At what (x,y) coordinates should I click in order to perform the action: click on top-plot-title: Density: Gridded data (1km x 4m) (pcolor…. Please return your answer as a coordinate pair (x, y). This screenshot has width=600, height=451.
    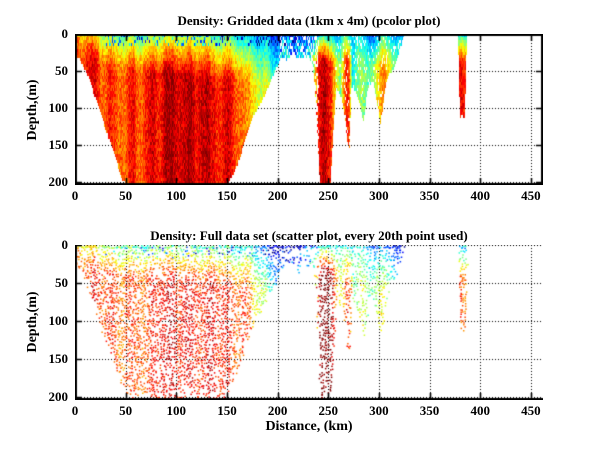
    Looking at the image, I should click on (309, 20).